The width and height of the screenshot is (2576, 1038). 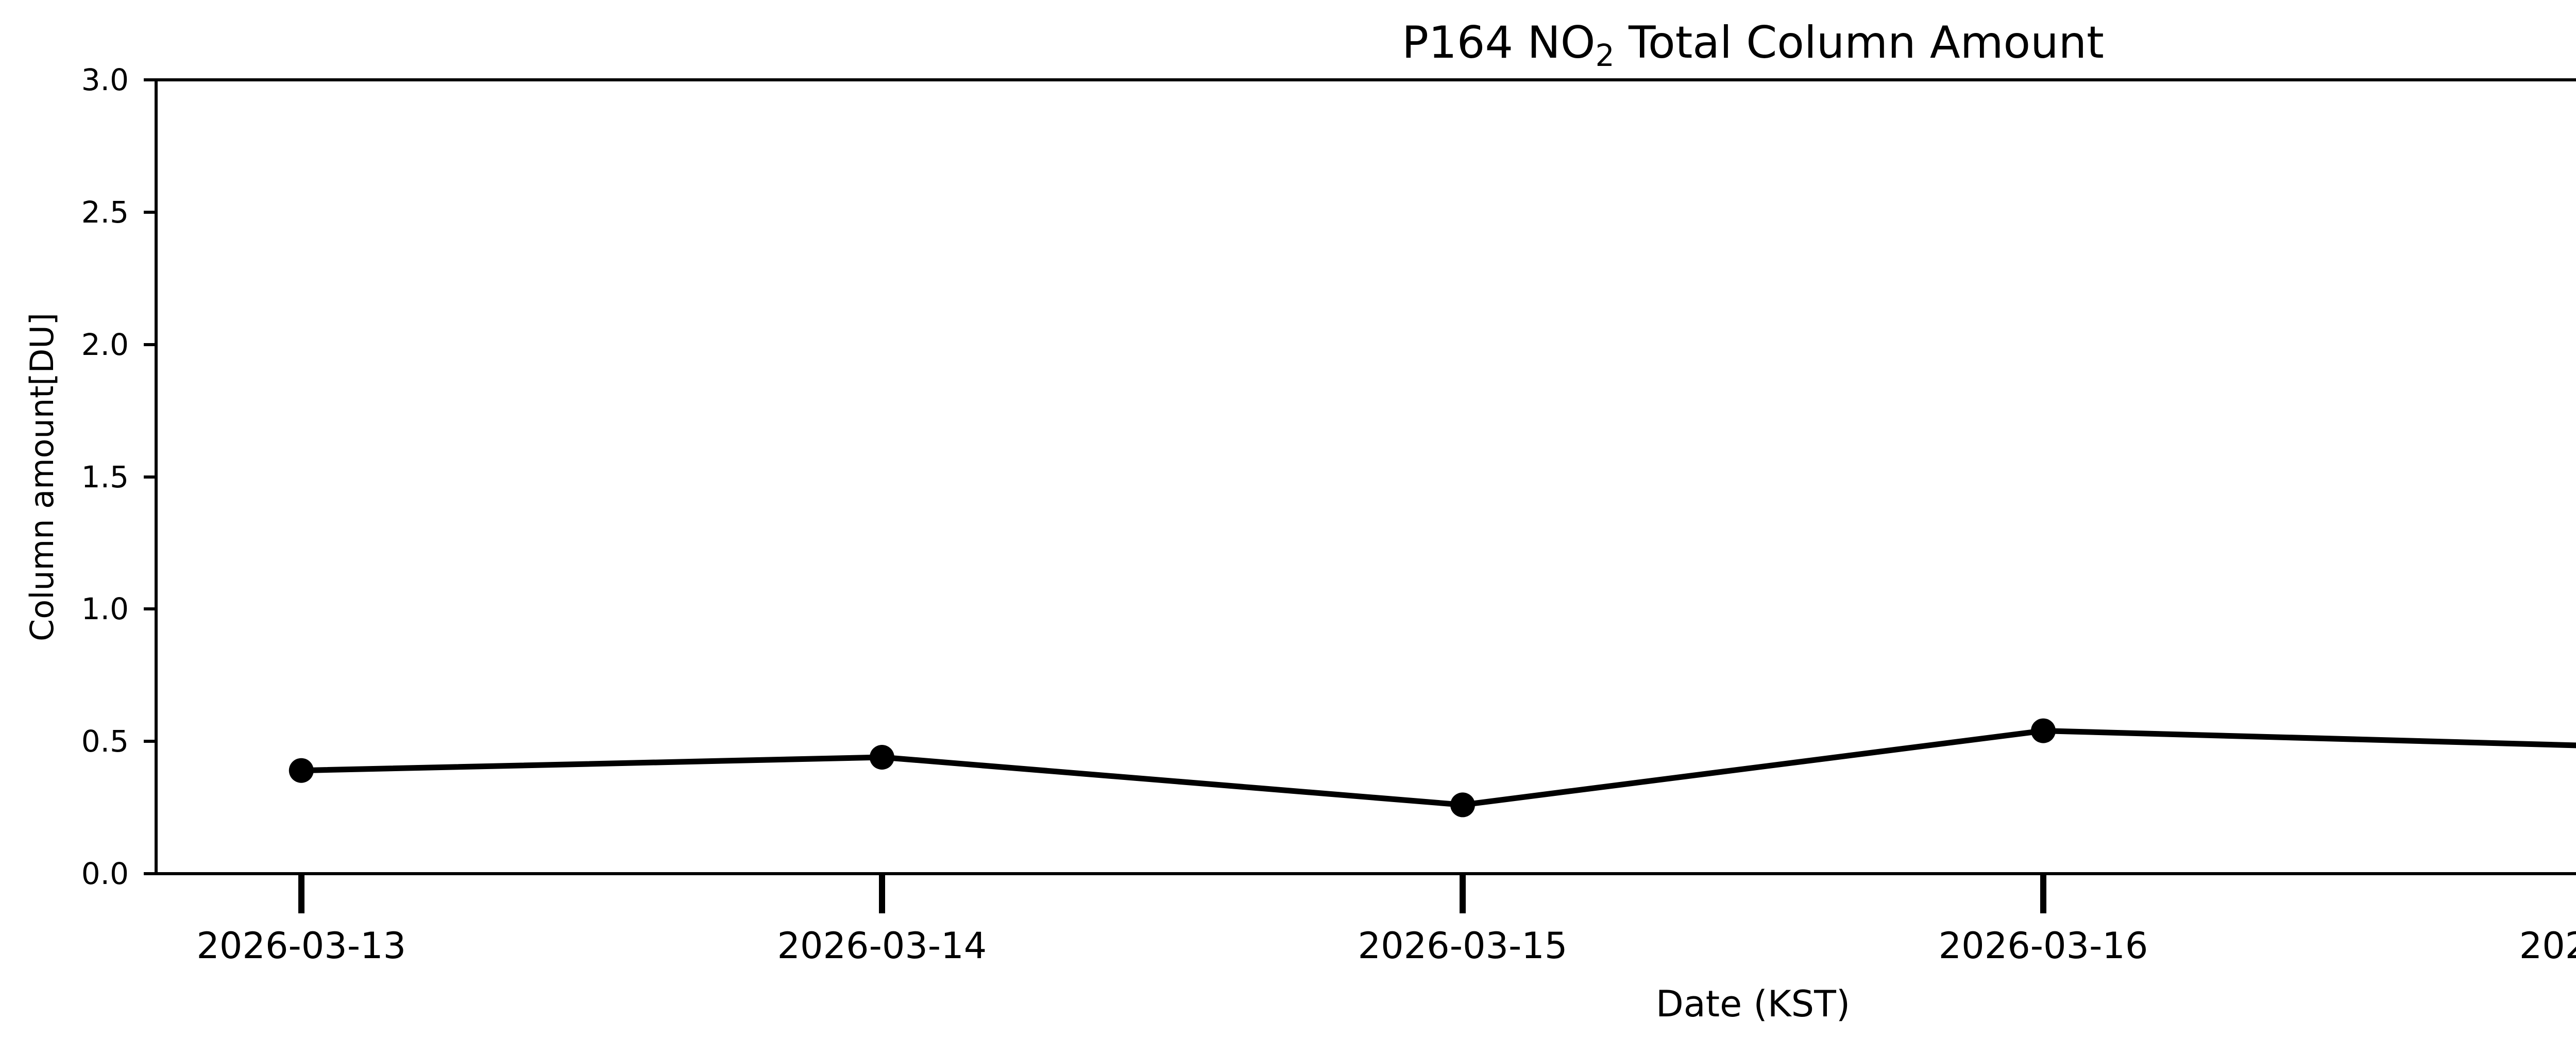 I want to click on y-tick-label: 1.0, so click(x=105, y=609).